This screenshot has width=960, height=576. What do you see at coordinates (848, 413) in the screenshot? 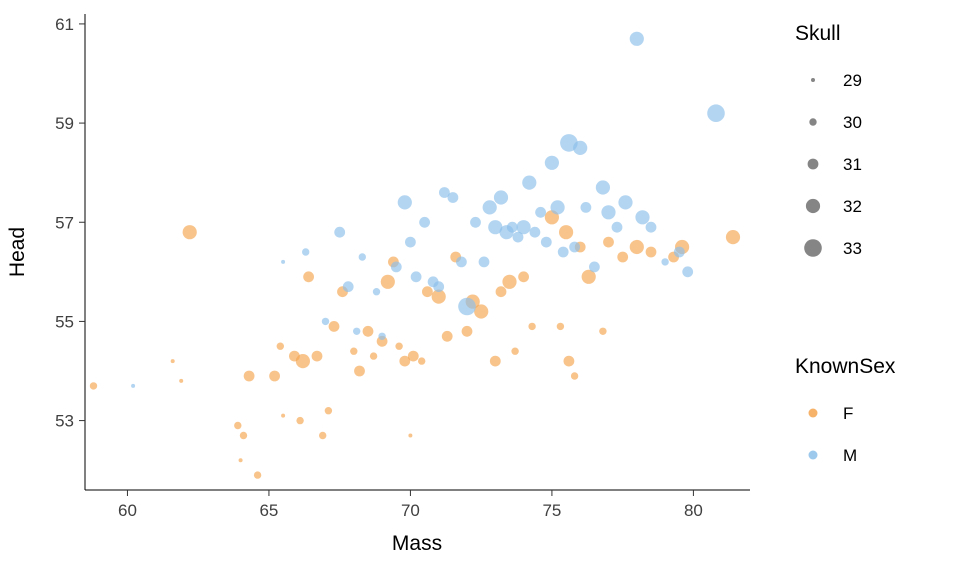
I see `color-legend-label: F` at bounding box center [848, 413].